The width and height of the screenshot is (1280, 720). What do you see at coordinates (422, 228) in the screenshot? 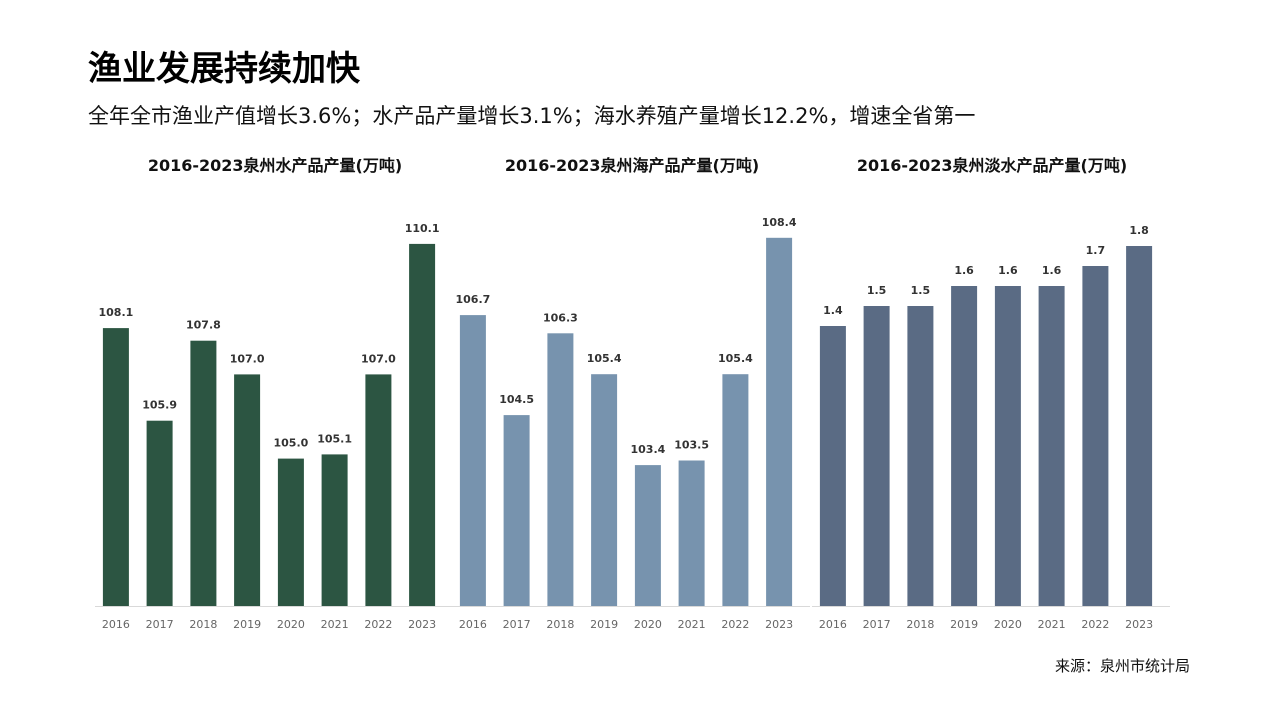
I see `data-label-2023: 110.1` at bounding box center [422, 228].